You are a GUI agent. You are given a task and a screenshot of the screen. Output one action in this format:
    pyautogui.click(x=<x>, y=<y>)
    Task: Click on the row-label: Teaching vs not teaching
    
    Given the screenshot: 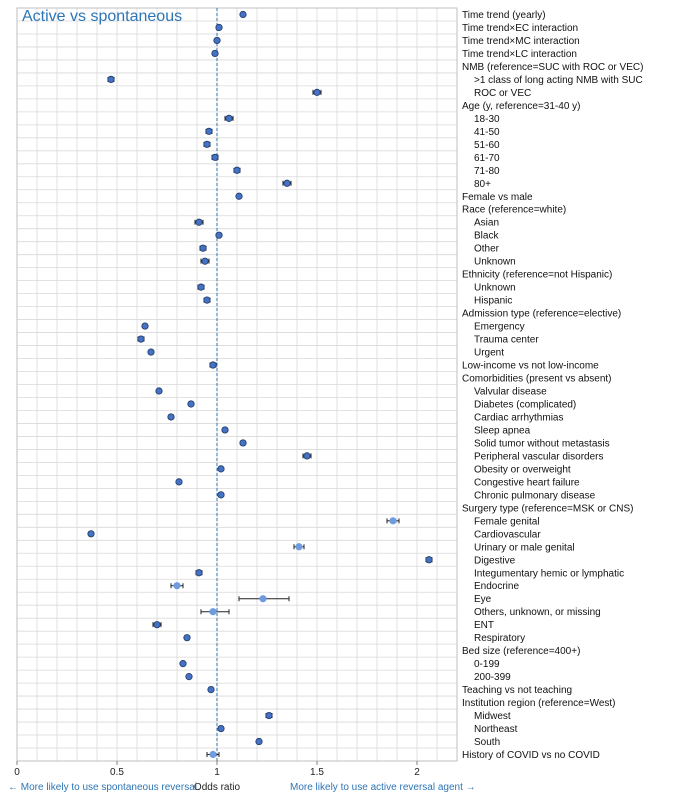 What is the action you would take?
    pyautogui.click(x=517, y=690)
    